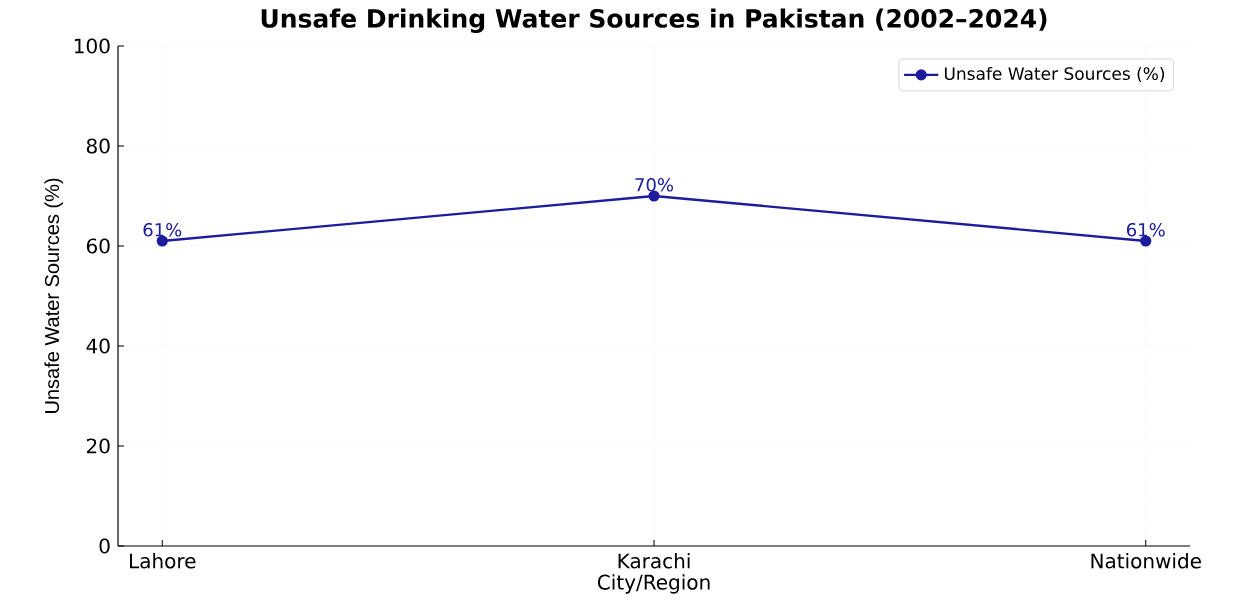 Image resolution: width=1235 pixels, height=603 pixels. Describe the element at coordinates (1146, 561) in the screenshot. I see `x-tick-label: Nationwide` at that location.